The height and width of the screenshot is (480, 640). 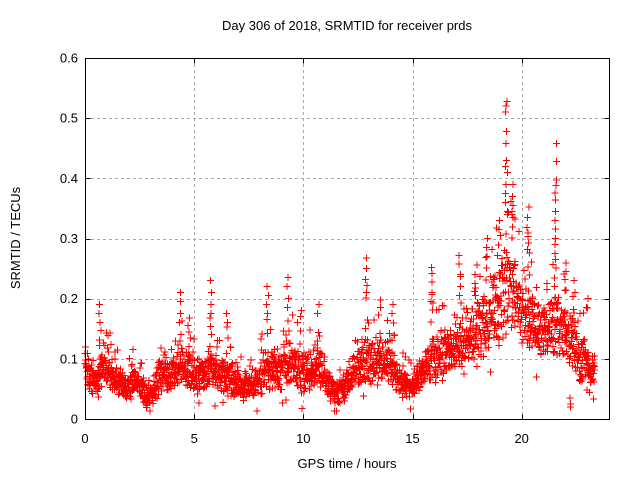 I want to click on x-tick-label: 10, so click(x=303, y=438).